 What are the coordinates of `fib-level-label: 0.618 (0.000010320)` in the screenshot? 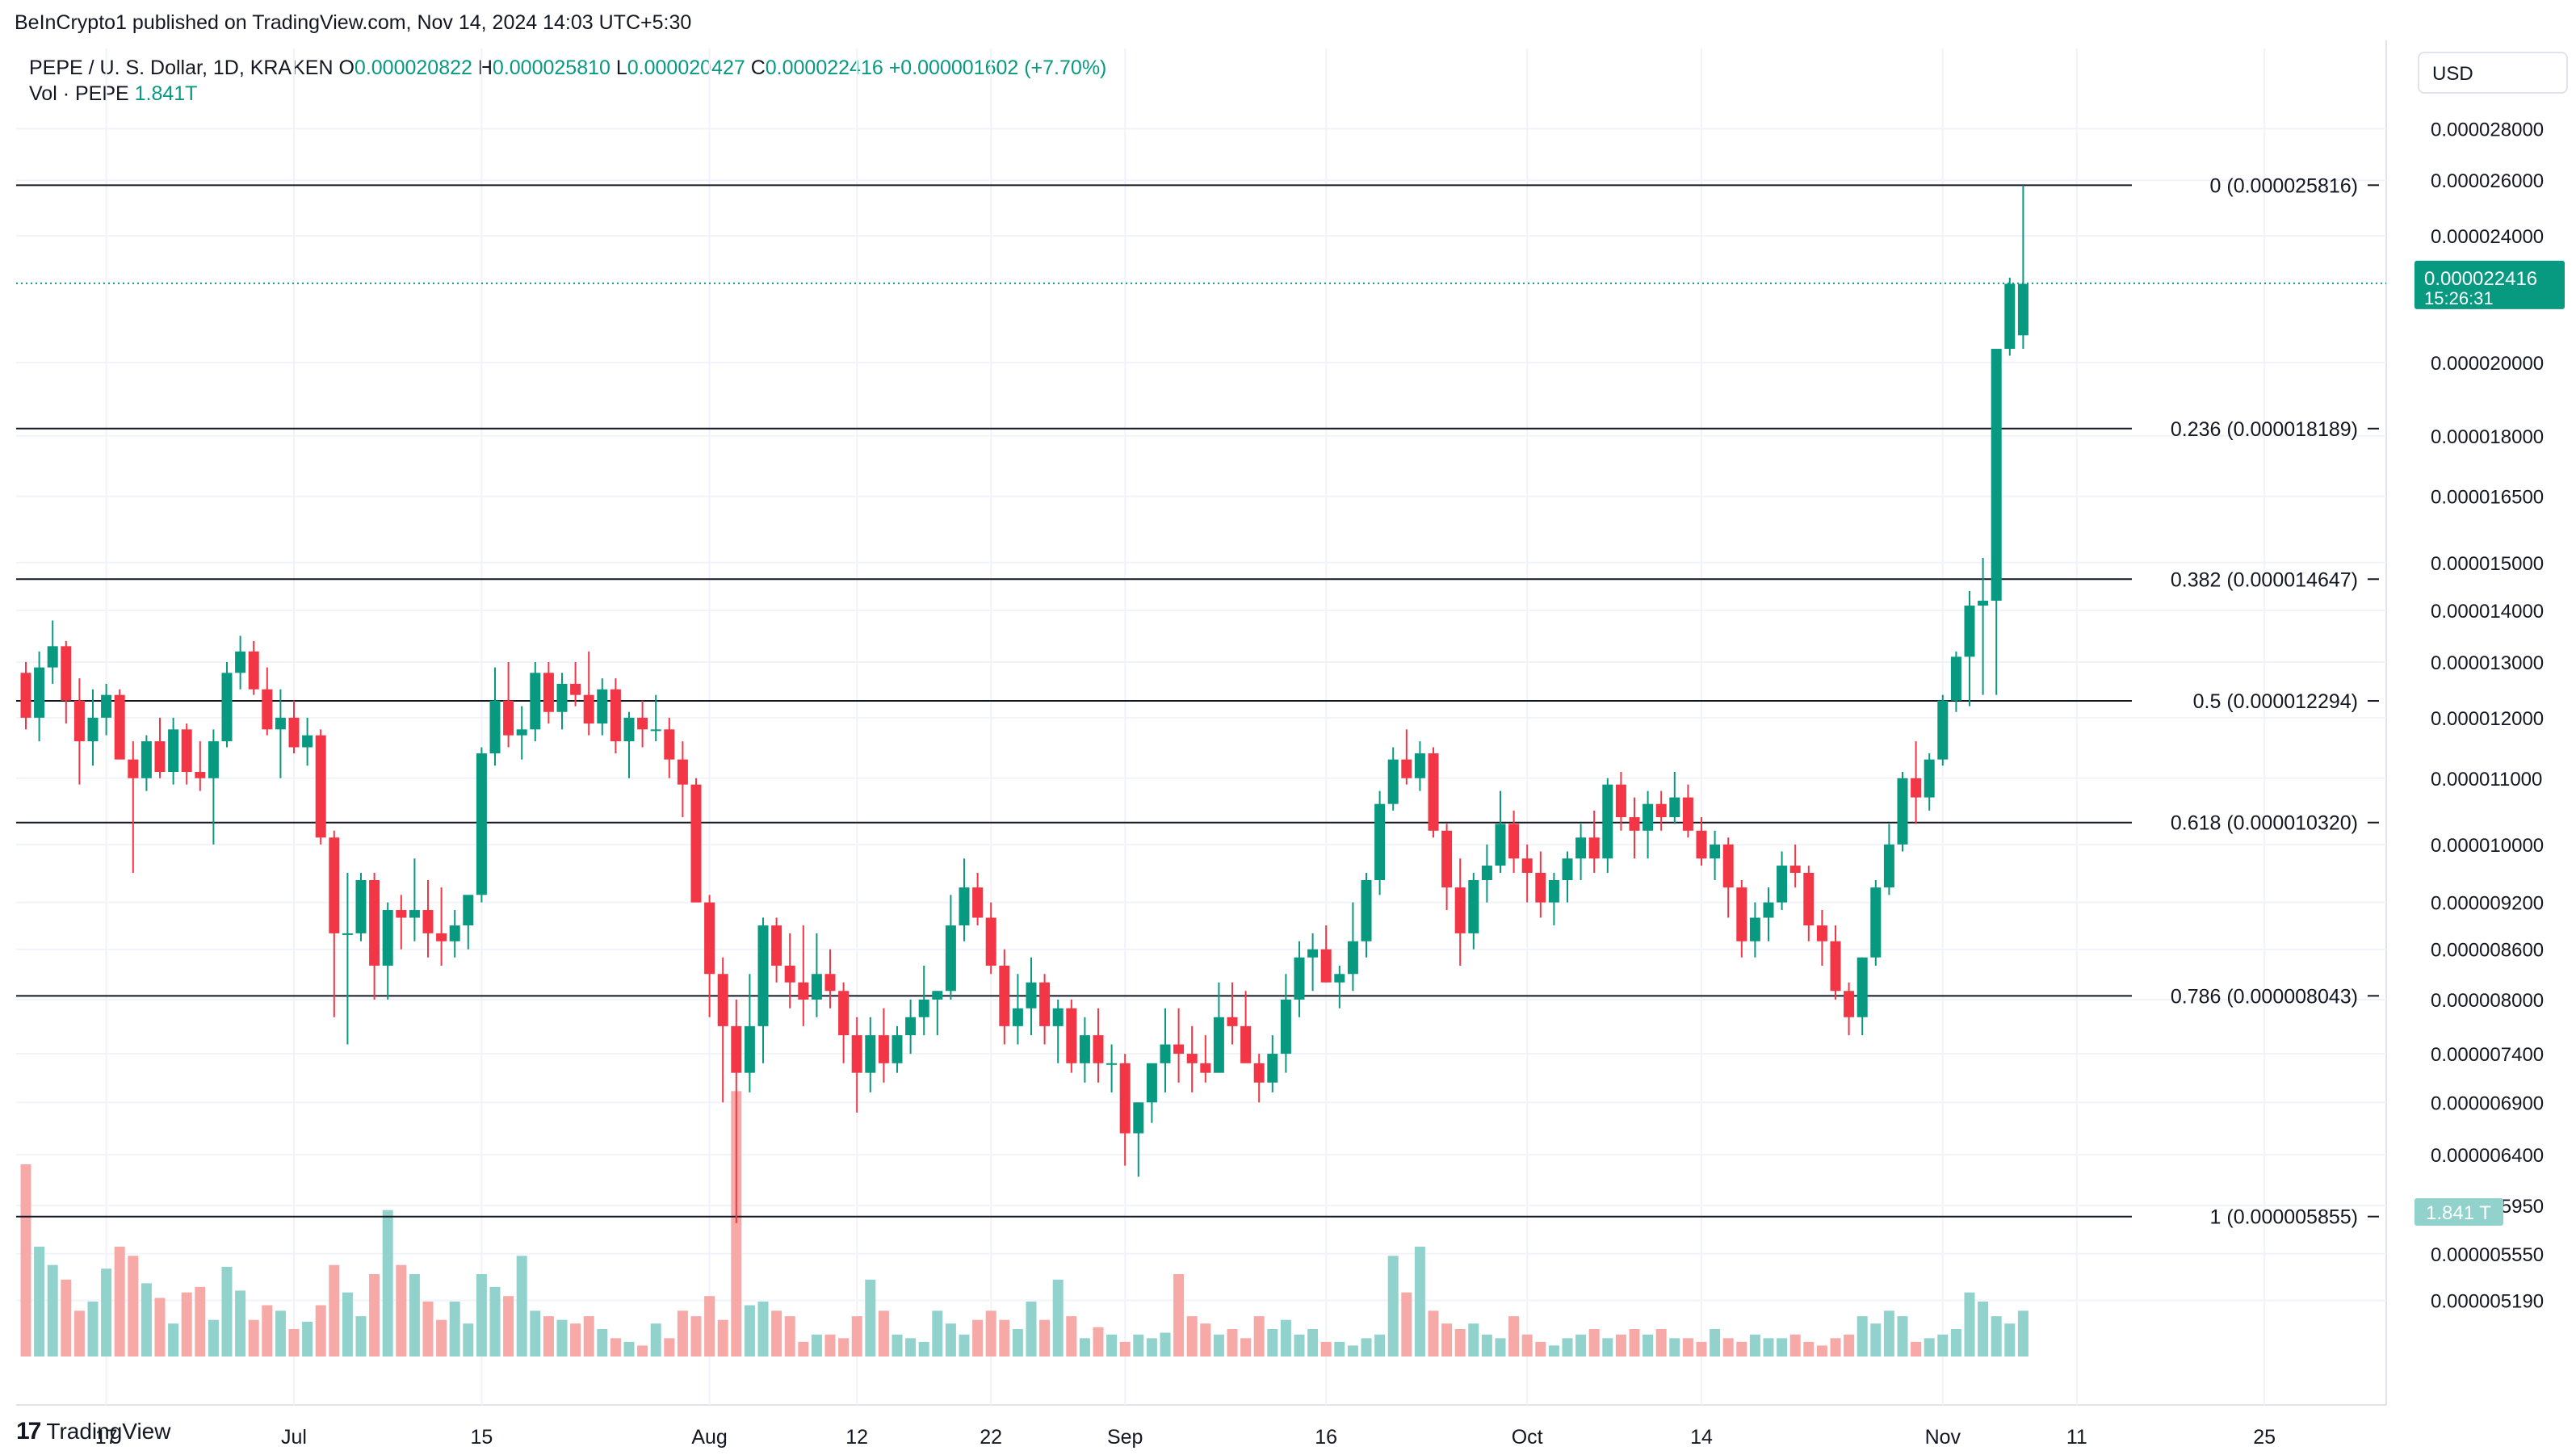 It's located at (2264, 823).